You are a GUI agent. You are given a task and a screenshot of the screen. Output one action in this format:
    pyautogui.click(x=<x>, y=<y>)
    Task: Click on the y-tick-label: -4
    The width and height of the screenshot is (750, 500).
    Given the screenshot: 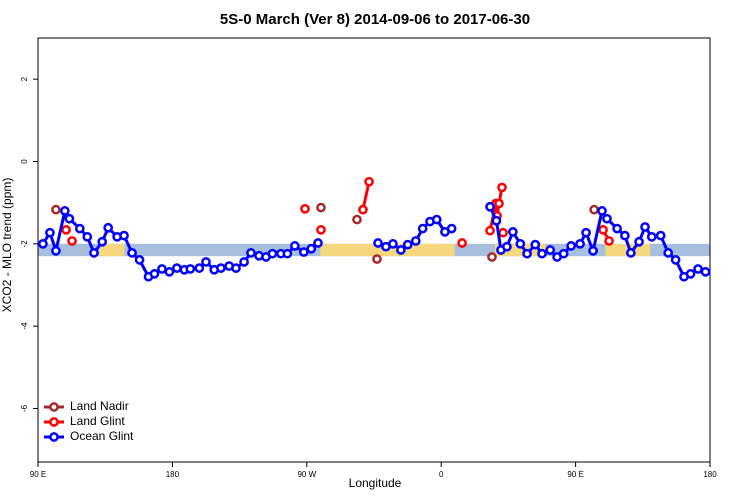 What is the action you would take?
    pyautogui.click(x=24, y=326)
    